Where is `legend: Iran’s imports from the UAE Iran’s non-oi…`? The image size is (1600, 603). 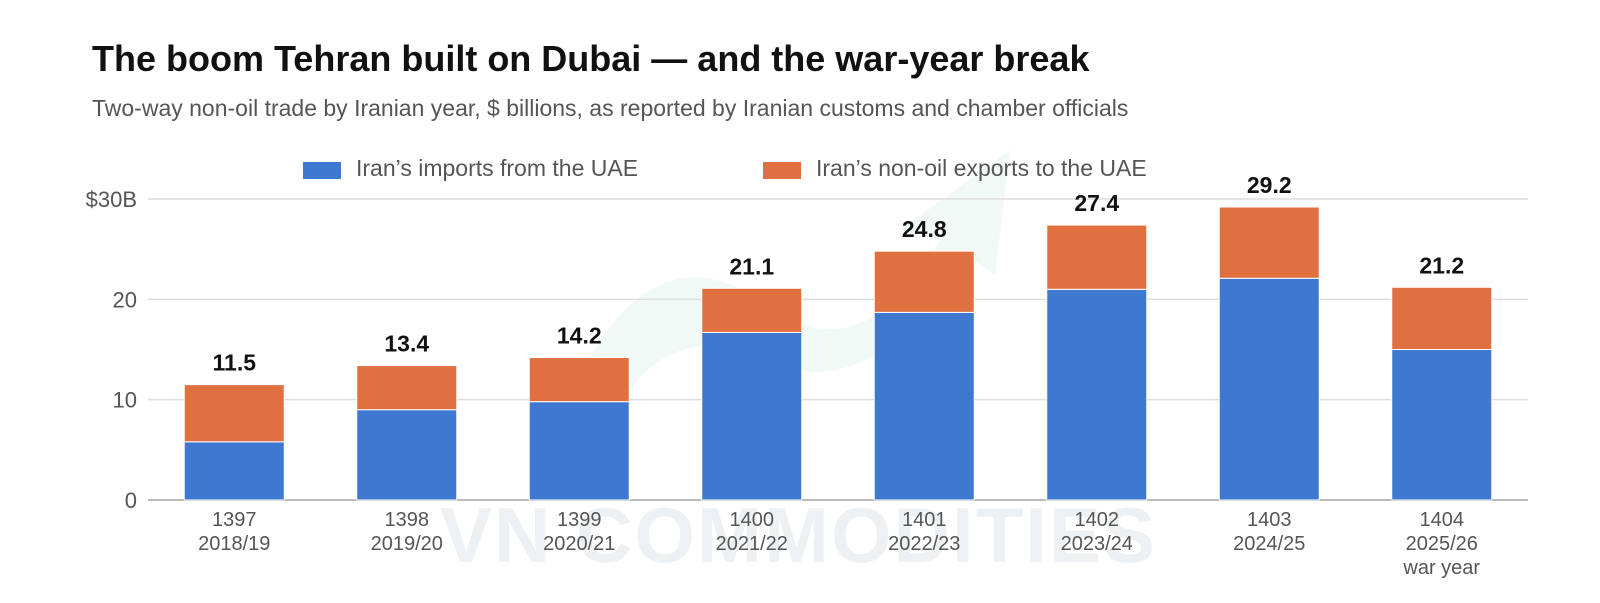
legend: Iran’s imports from the UAE Iran’s non-oi… is located at coordinates (725, 168).